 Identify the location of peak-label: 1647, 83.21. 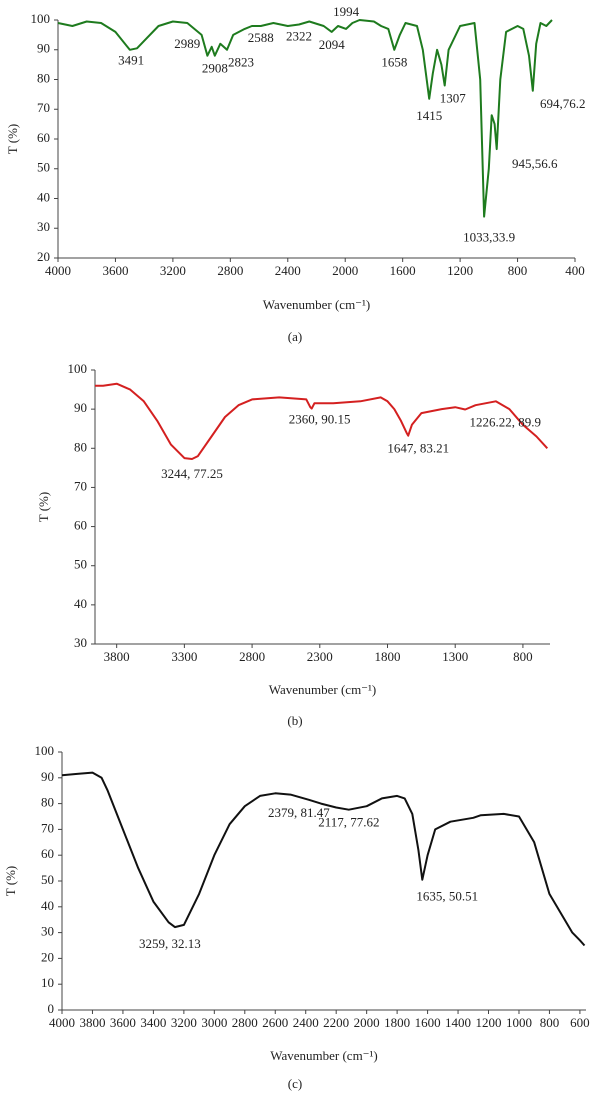
(418, 448).